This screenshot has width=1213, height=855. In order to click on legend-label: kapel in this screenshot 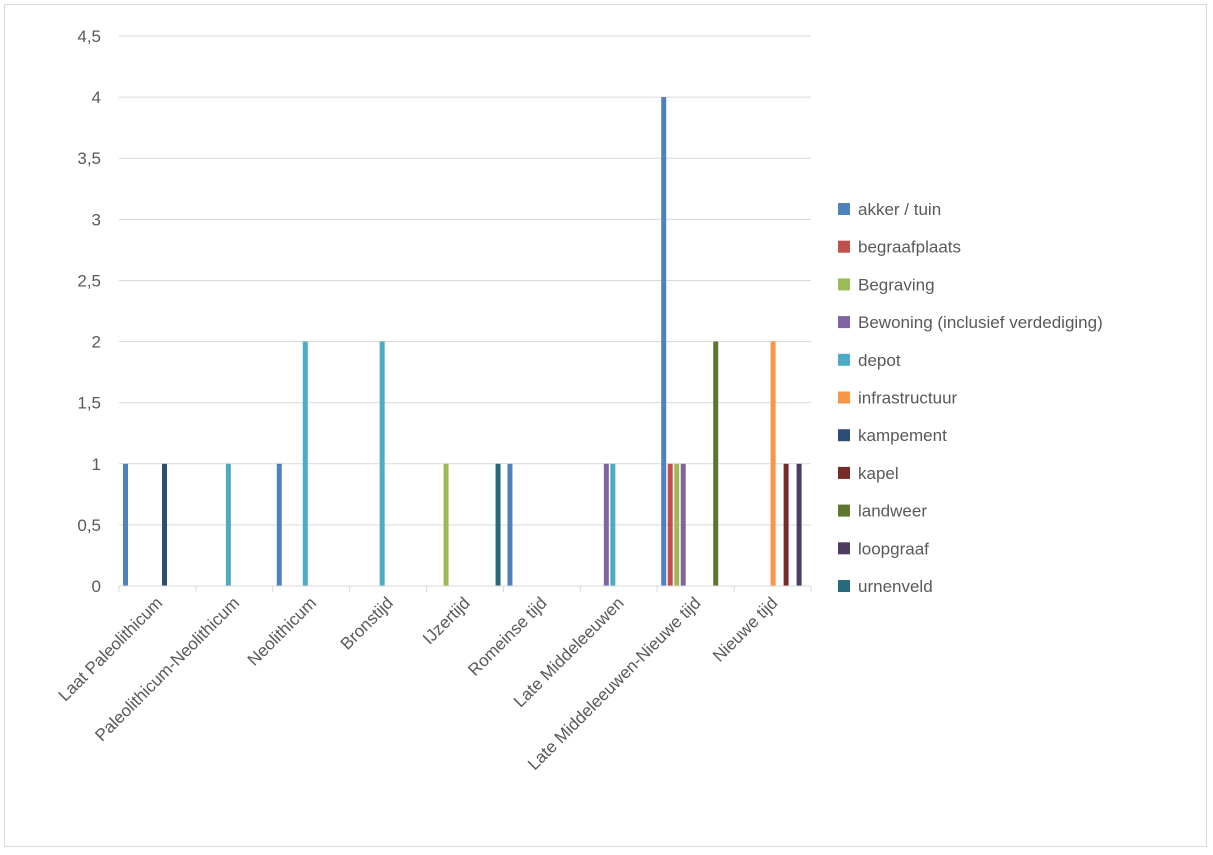, I will do `click(878, 473)`.